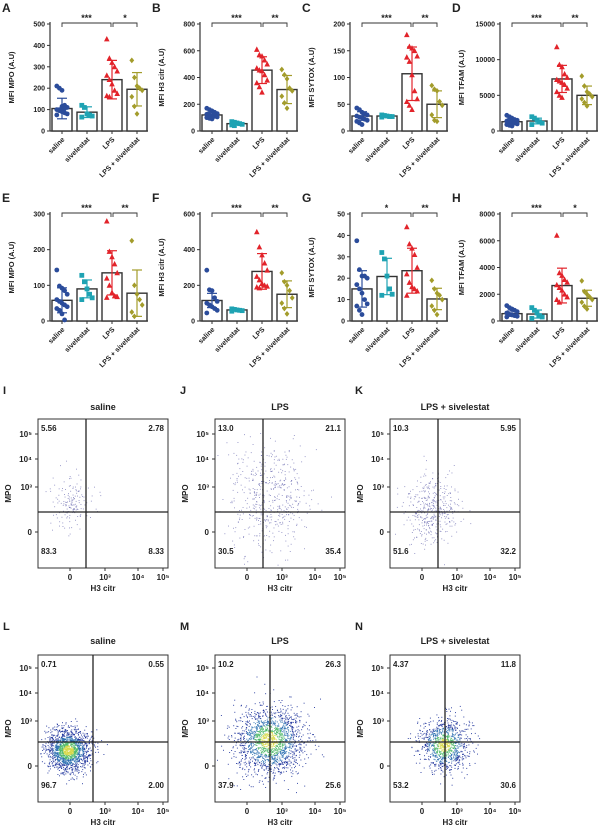 The height and width of the screenshot is (837, 600). What do you see at coordinates (11, 77) in the screenshot?
I see `y-axis-label: MFI MPO (A.U)` at bounding box center [11, 77].